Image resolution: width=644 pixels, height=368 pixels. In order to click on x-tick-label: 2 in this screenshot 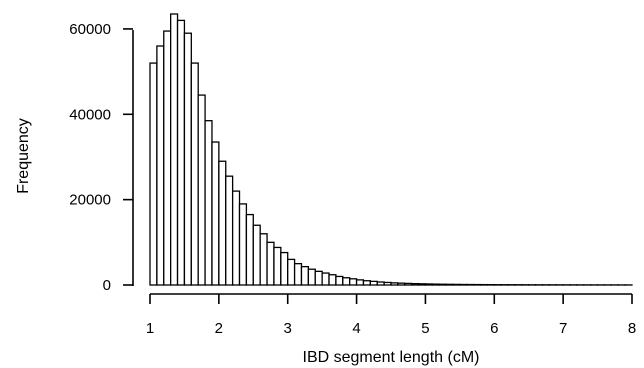, I will do `click(219, 328)`.